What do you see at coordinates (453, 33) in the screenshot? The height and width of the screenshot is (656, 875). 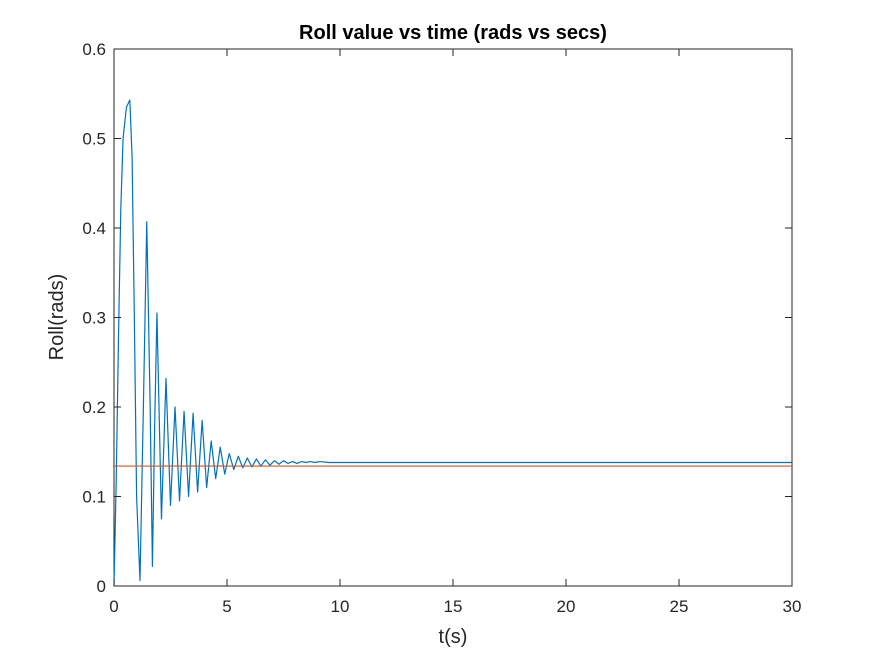 I see `chart-title: Roll value vs time (rads vs secs)` at bounding box center [453, 33].